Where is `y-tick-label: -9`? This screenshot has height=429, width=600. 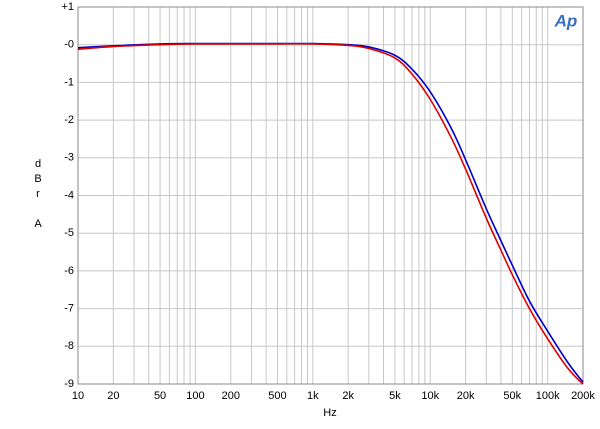
y-tick-label: -9 is located at coordinates (69, 384).